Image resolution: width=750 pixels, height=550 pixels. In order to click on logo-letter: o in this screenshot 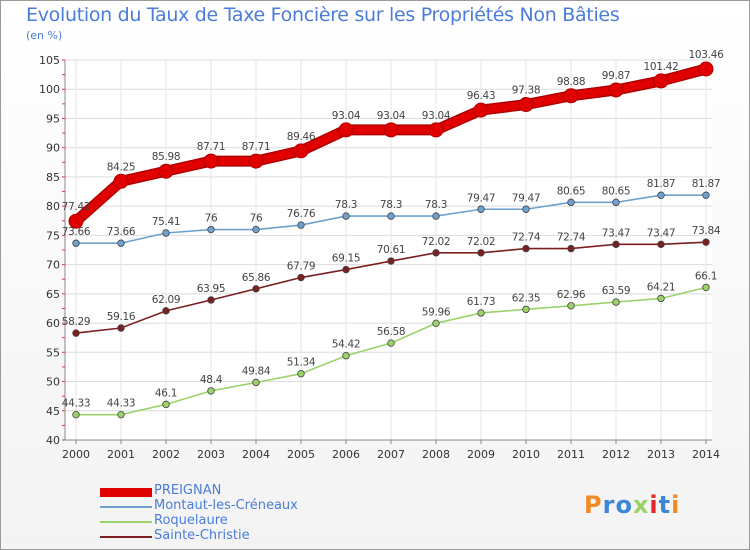, I will do `click(624, 505)`.